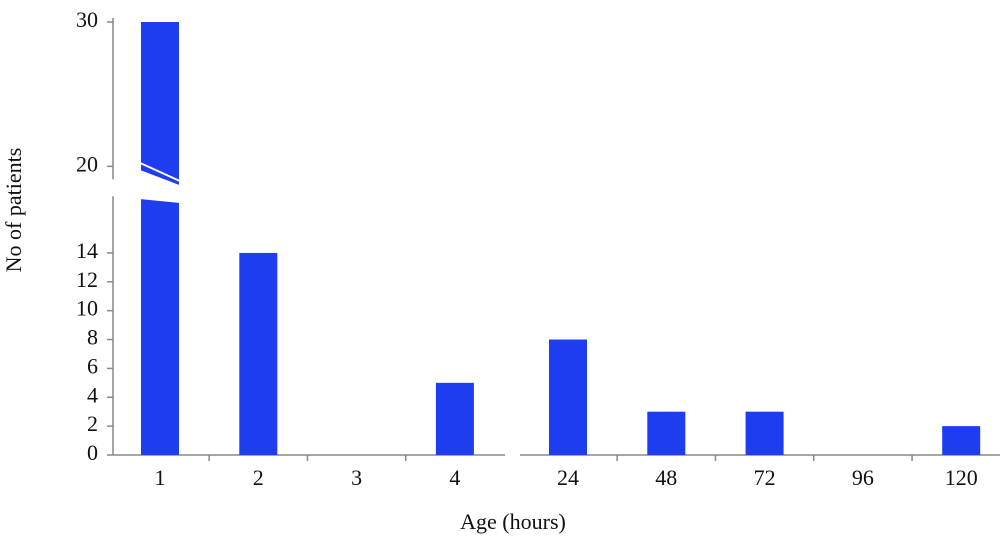  I want to click on x-tick-label: 24, so click(568, 477).